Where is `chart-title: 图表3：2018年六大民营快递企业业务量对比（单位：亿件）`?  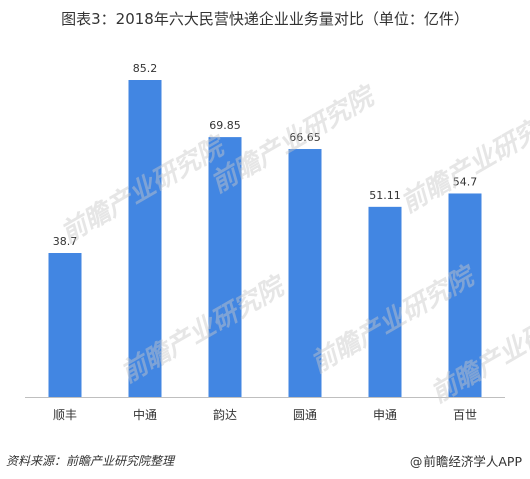
chart-title: 图表3：2018年六大民营快递企业业务量对比（单位：亿件） is located at coordinates (265, 19).